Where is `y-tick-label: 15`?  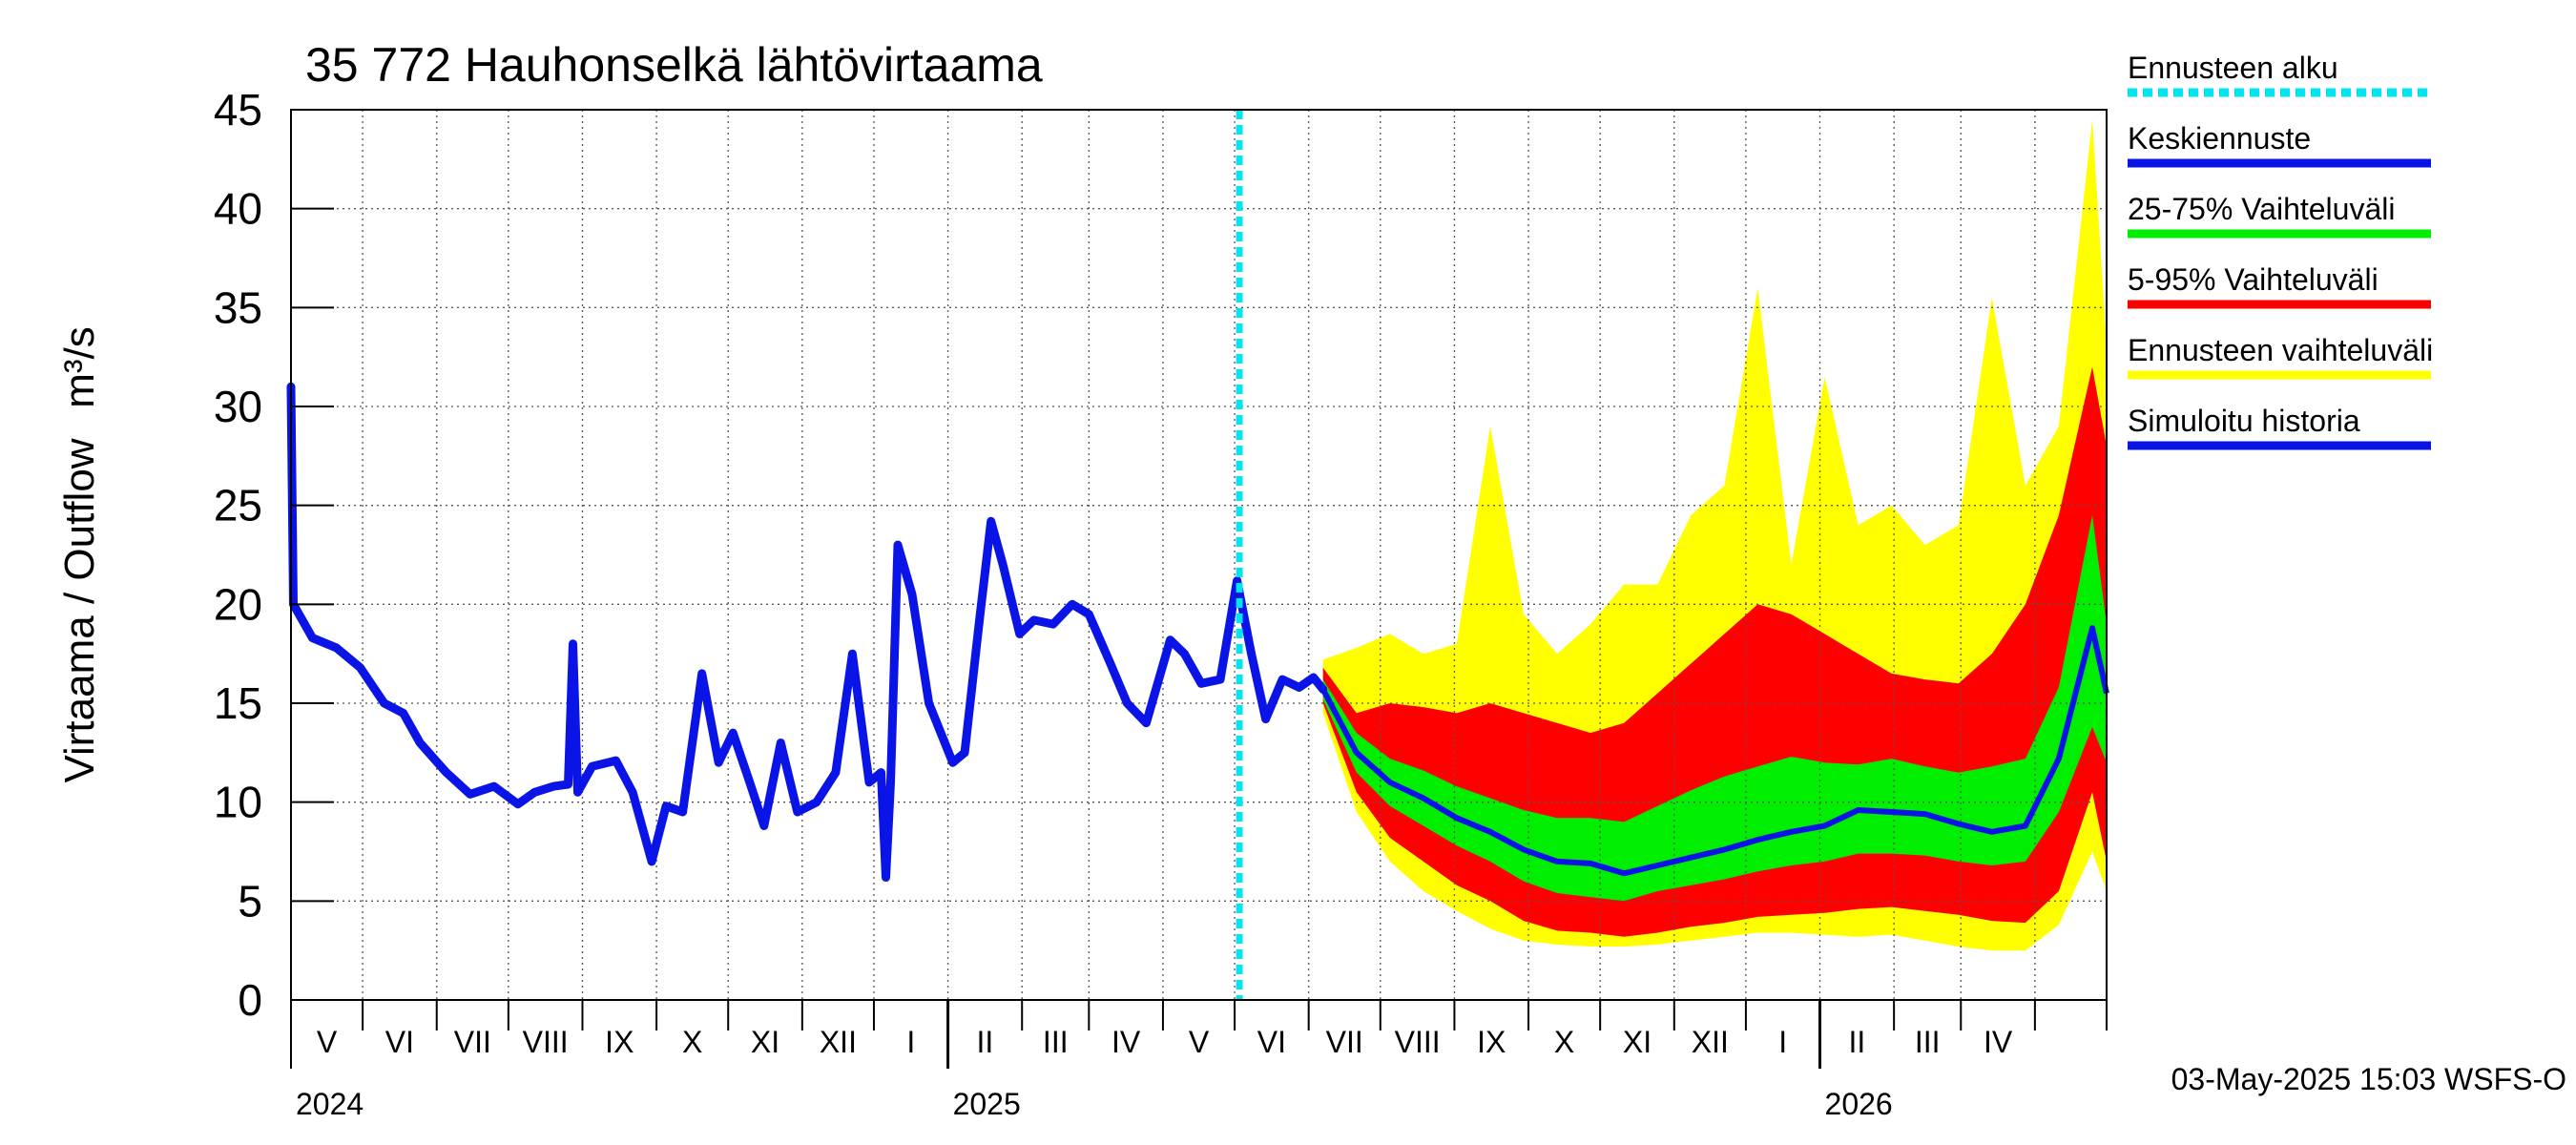 y-tick-label: 15 is located at coordinates (238, 703).